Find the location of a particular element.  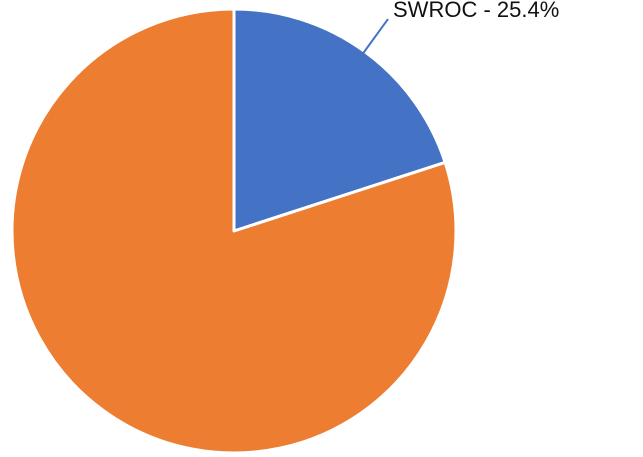

pie-slice-label-0: SWROC - 25.4% is located at coordinates (476, 11).